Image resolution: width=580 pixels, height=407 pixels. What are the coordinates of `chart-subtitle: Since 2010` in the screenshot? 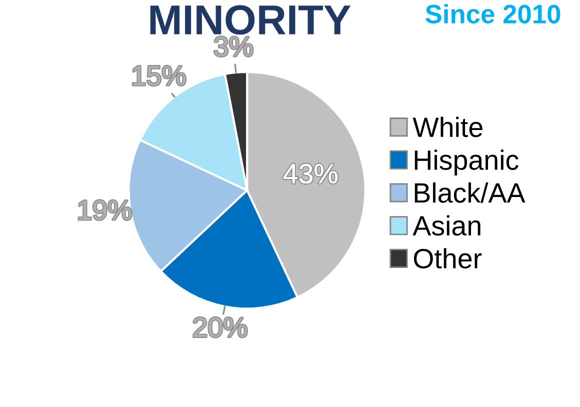 It's located at (493, 14).